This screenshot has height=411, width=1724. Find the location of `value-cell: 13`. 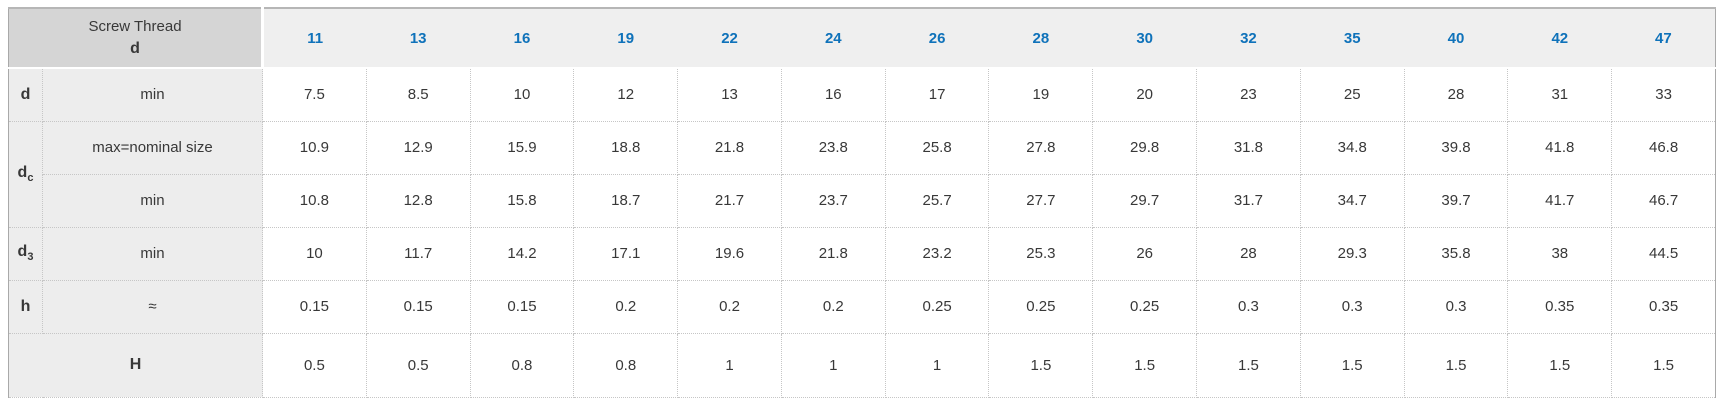

value-cell: 13 is located at coordinates (729, 94).